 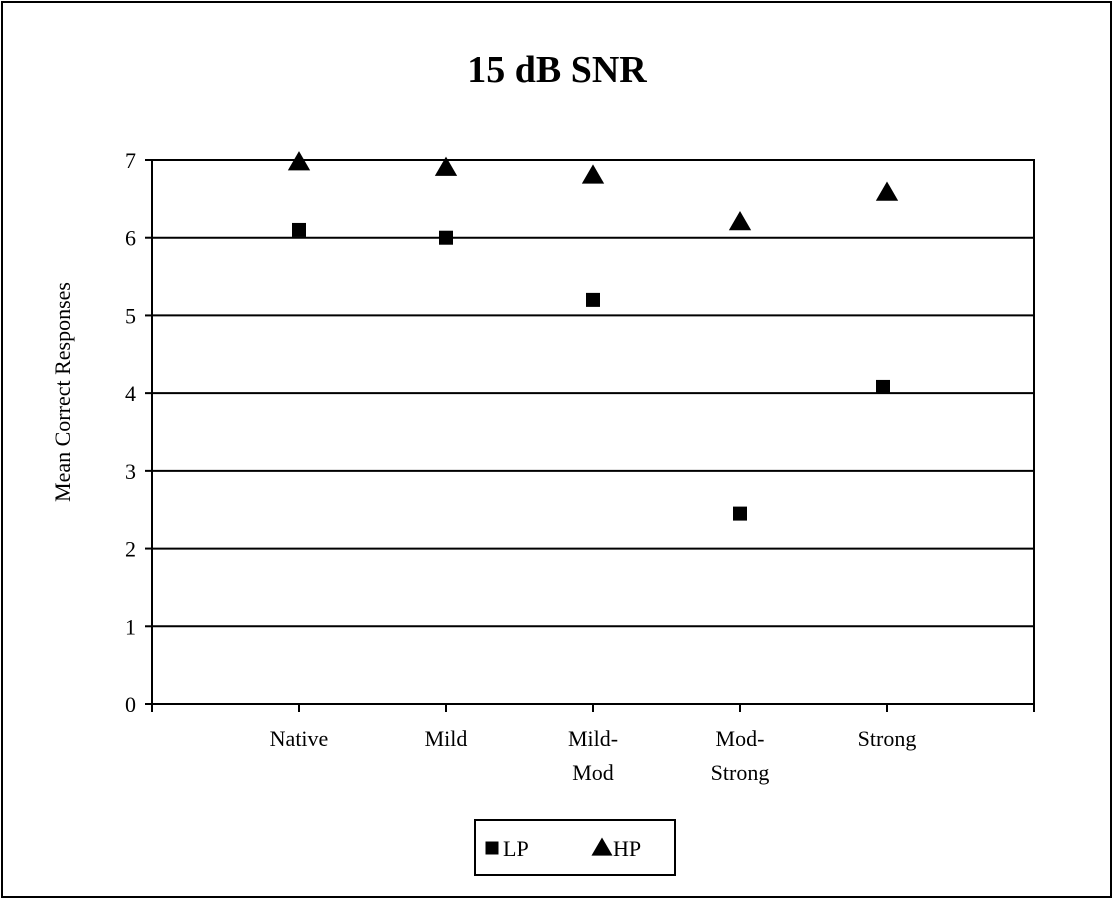 I want to click on legend-box, so click(x=575, y=847).